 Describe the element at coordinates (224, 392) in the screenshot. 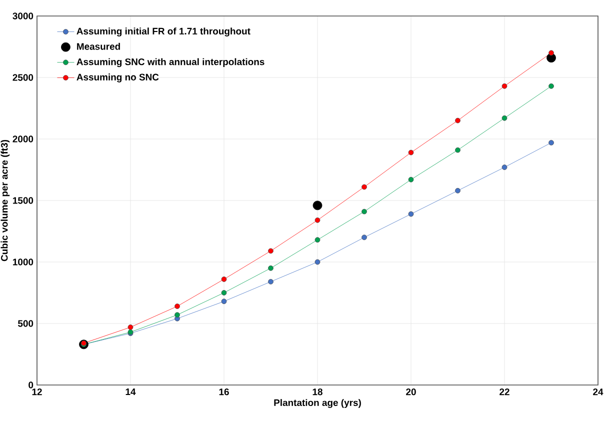

I see `x-tick-label: 16` at that location.